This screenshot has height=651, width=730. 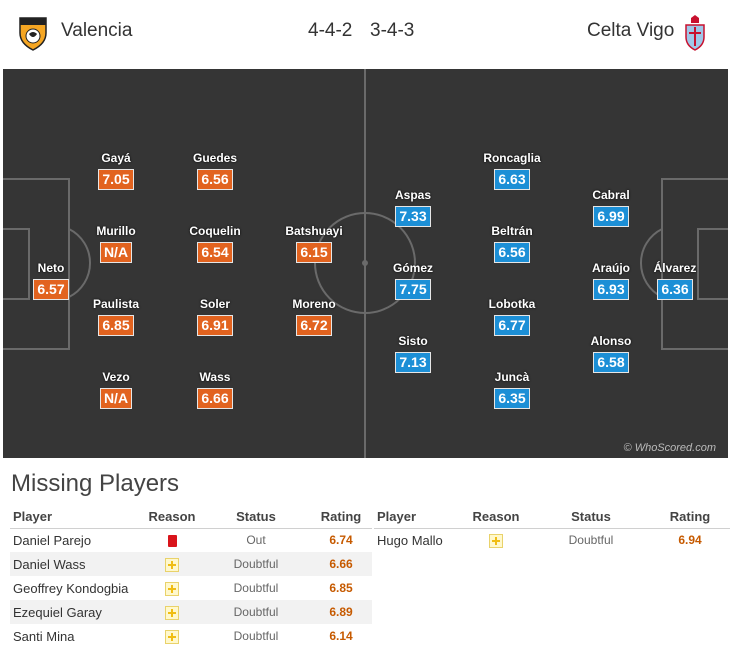 I want to click on player-name: Aspas, so click(x=413, y=195).